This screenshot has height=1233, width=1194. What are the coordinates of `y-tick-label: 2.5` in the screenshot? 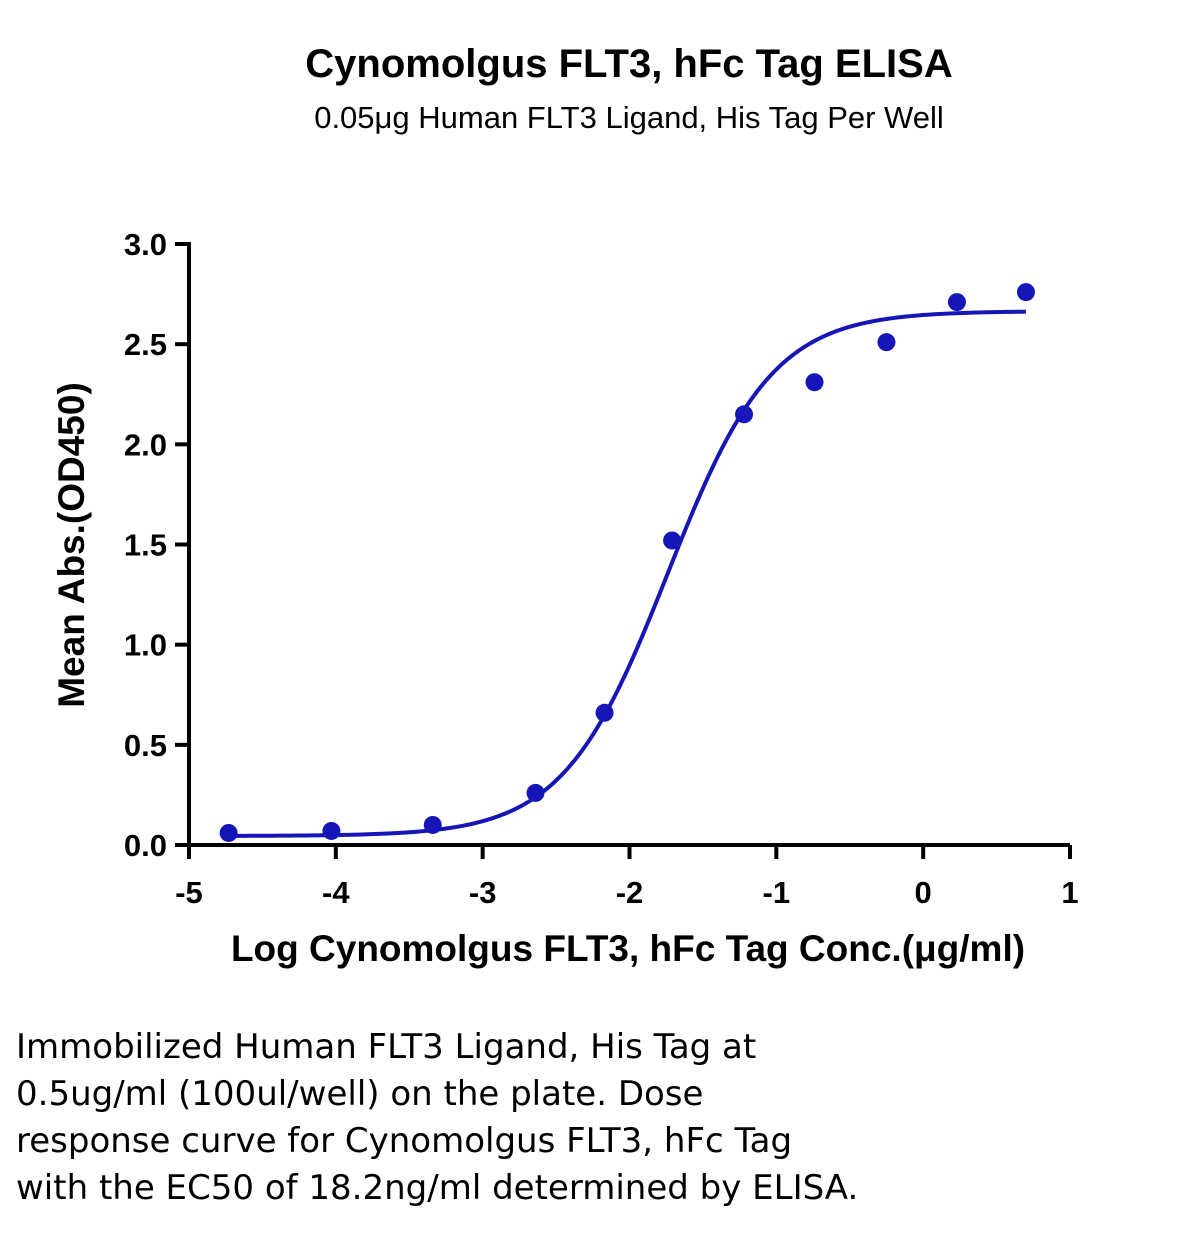 It's located at (145, 344).